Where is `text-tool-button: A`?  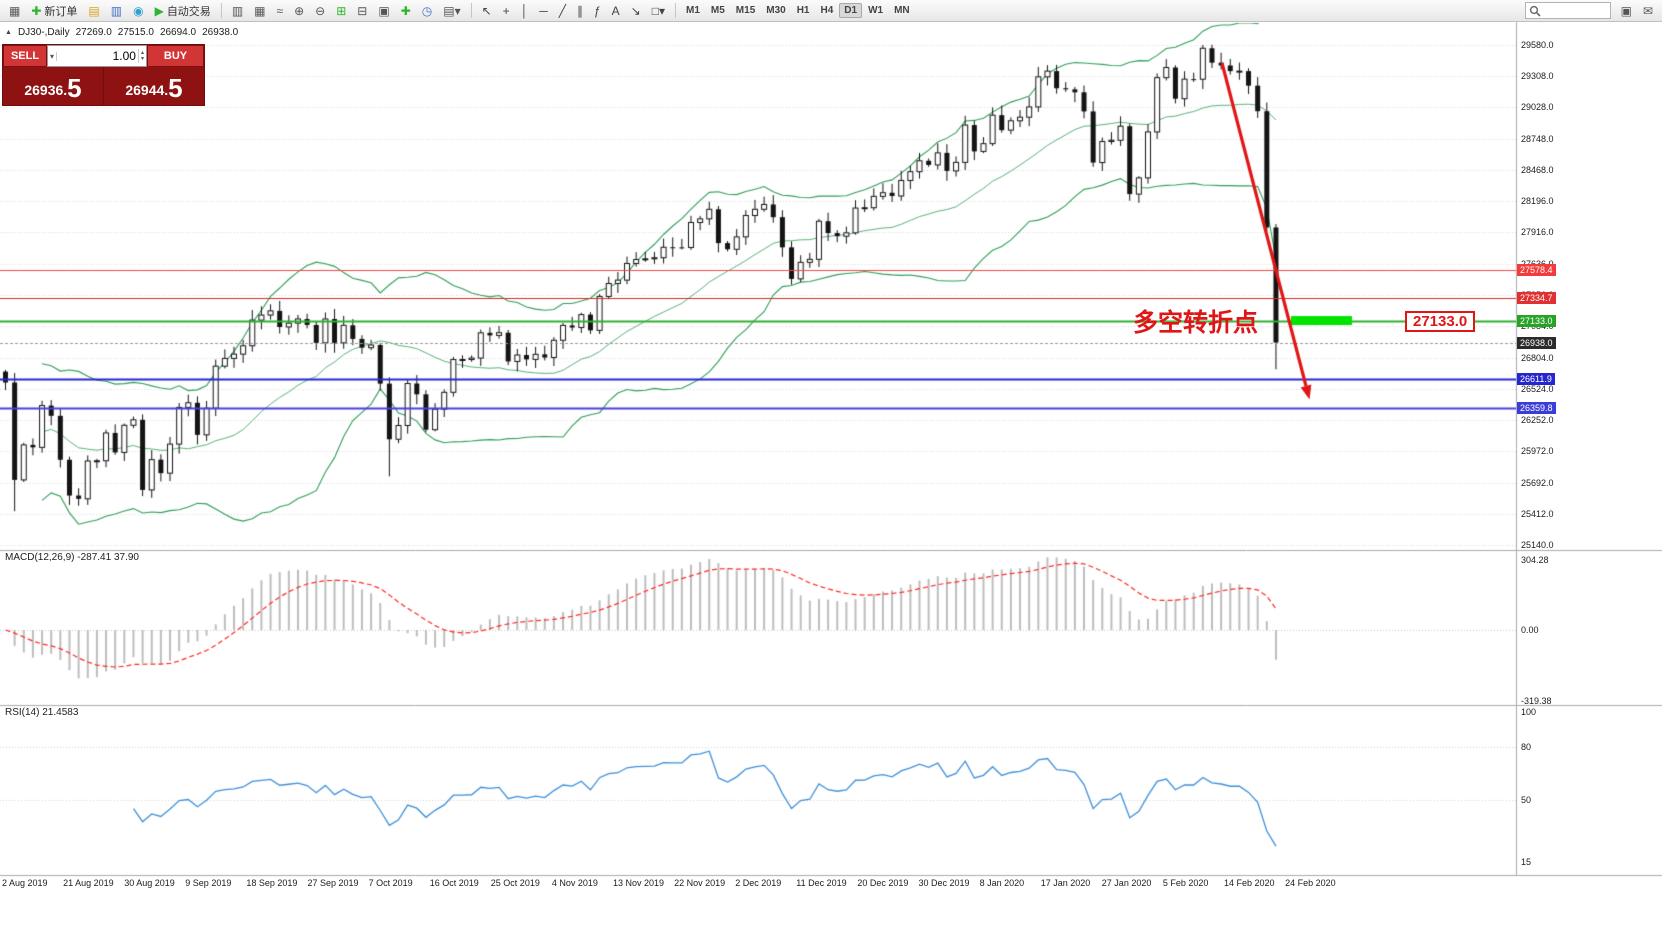
text-tool-button: A is located at coordinates (616, 11).